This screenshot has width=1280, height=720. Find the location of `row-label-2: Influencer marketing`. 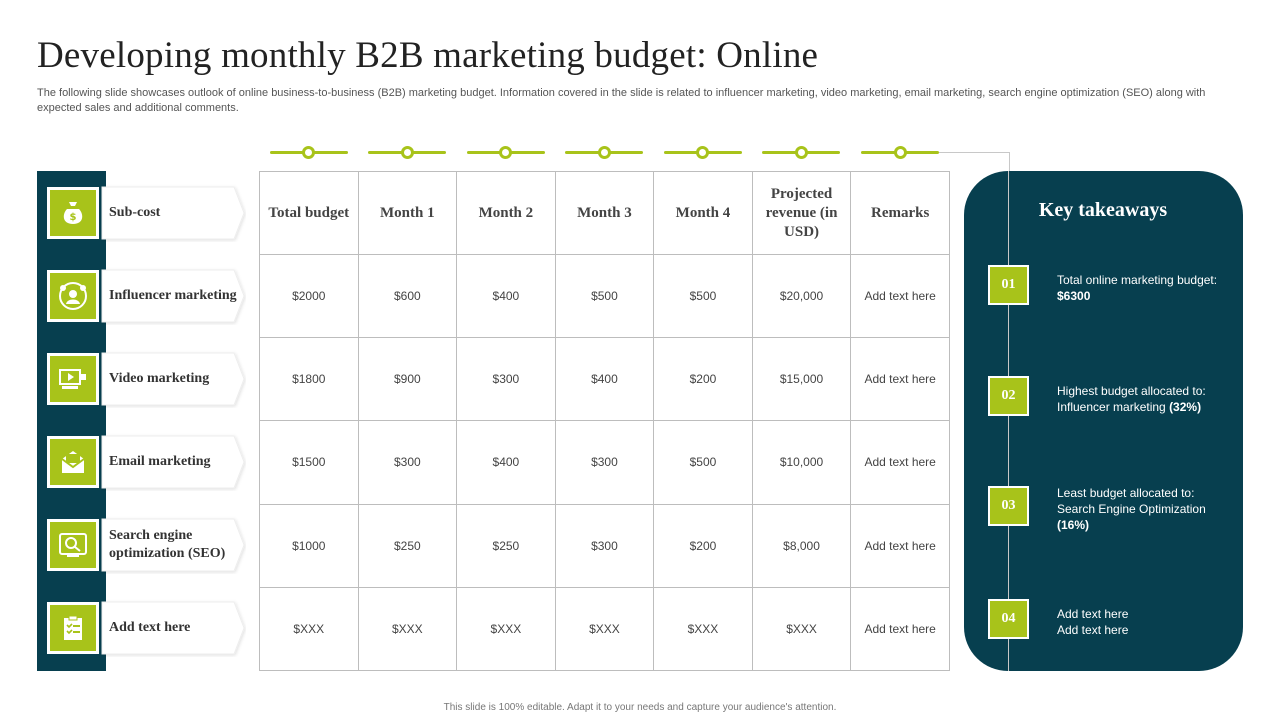

row-label-2: Influencer marketing is located at coordinates (145, 296).